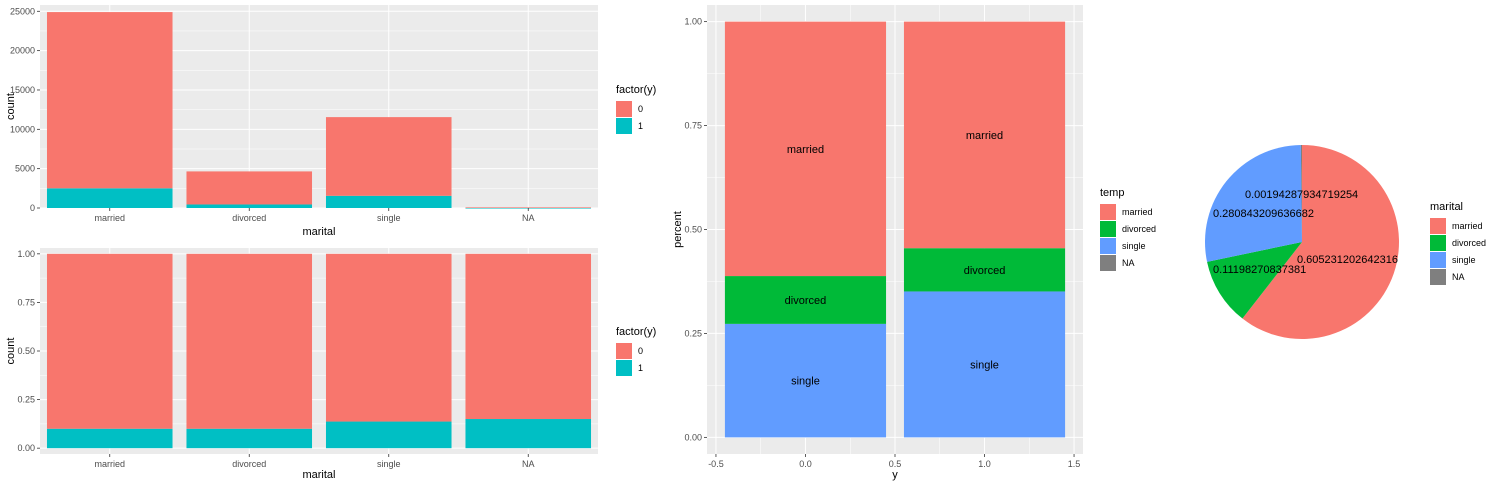 The height and width of the screenshot is (485, 1500). Describe the element at coordinates (1112, 193) in the screenshot. I see `legend-title: temp` at that location.